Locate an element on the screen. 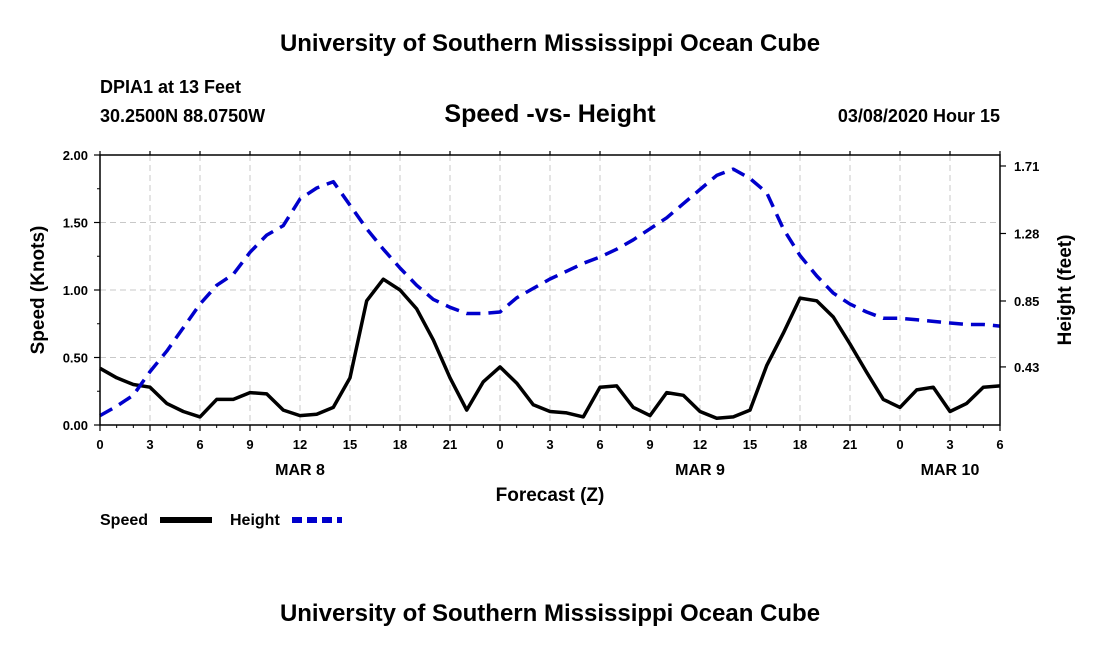  y-tick-label: 1.00 is located at coordinates (75, 290).